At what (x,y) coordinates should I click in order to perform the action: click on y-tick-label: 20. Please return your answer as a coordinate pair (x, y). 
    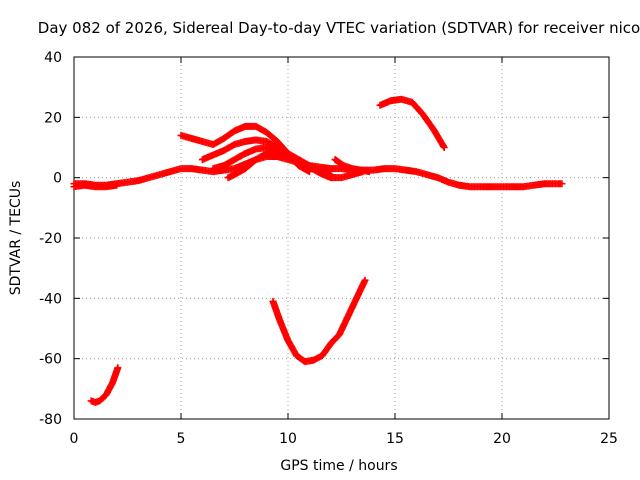
    Looking at the image, I should click on (53, 118).